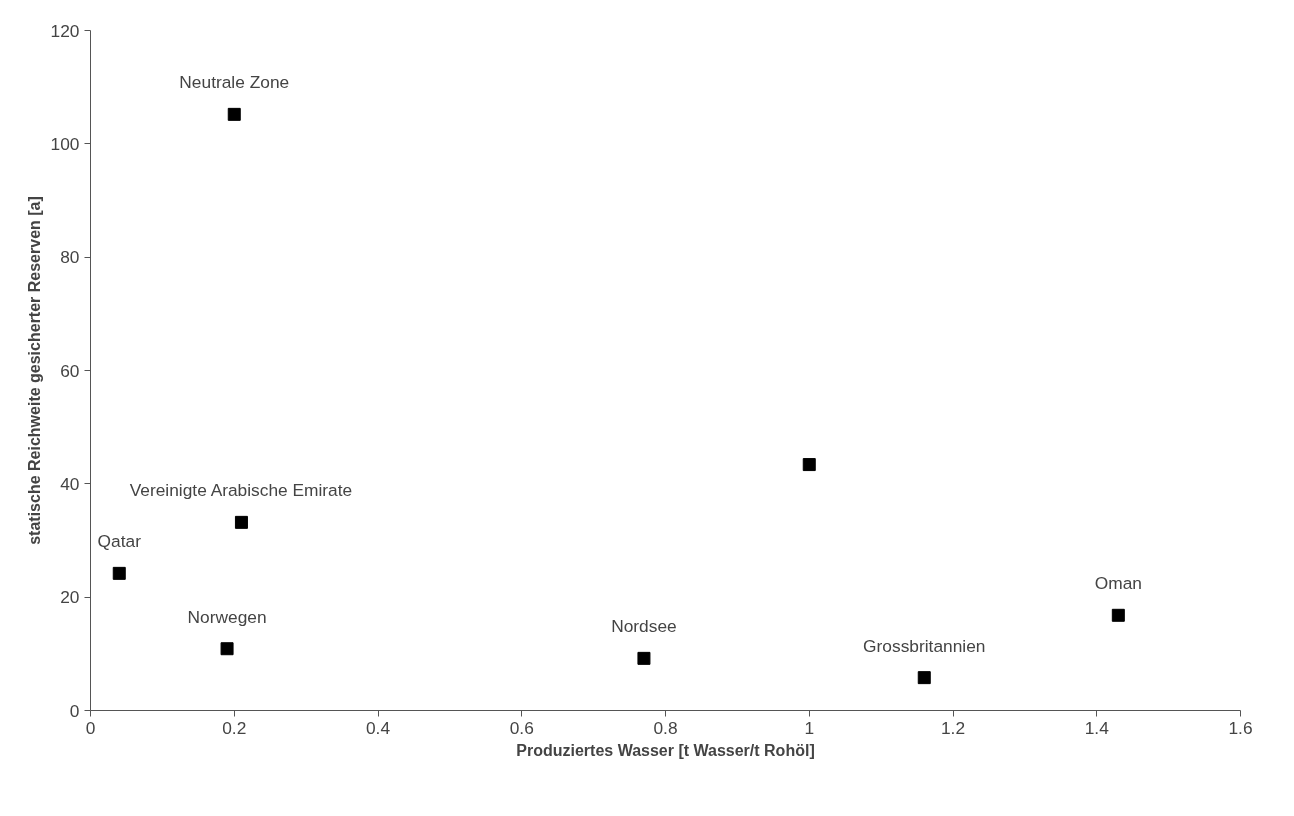 Image resolution: width=1294 pixels, height=816 pixels. I want to click on x-tick-label: 0.8, so click(665, 727).